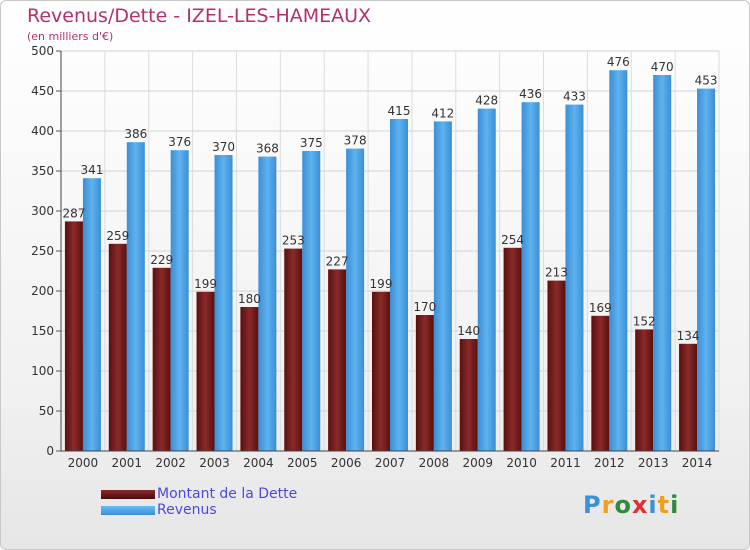  I want to click on data-label-revenus: 453, so click(706, 81).